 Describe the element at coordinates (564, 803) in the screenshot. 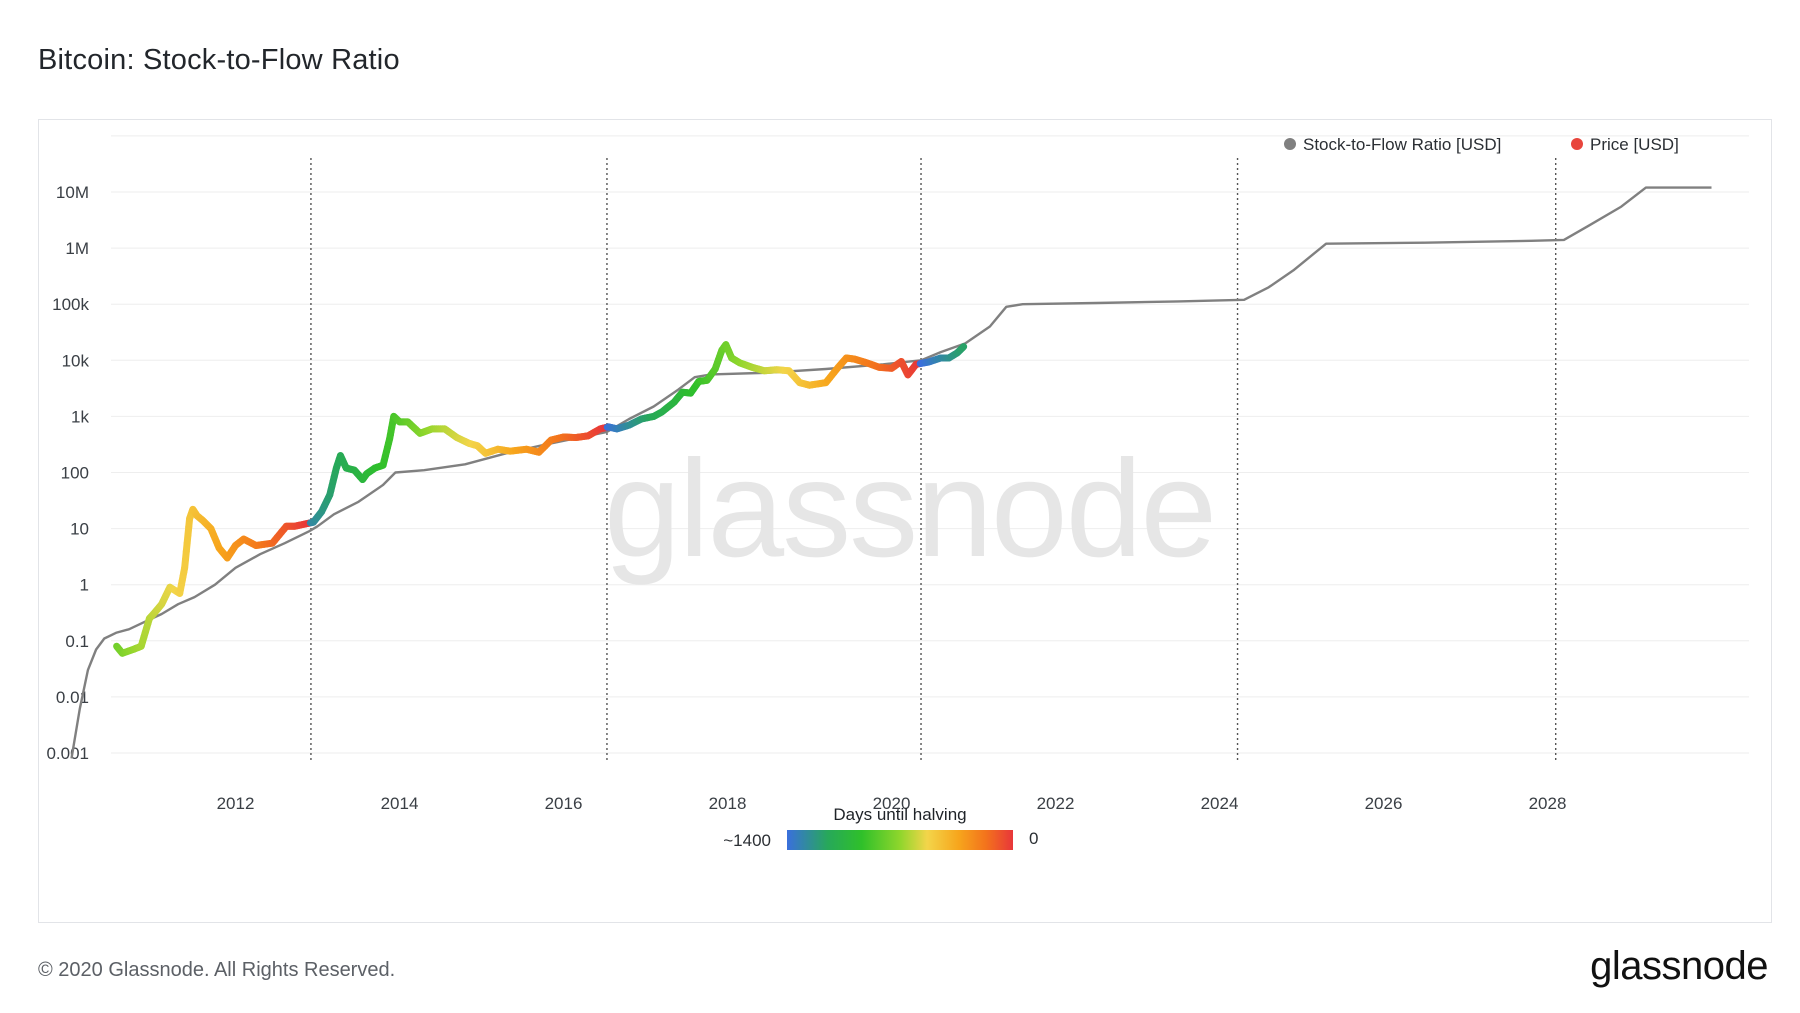

I see `x-tick-label: 2016` at that location.